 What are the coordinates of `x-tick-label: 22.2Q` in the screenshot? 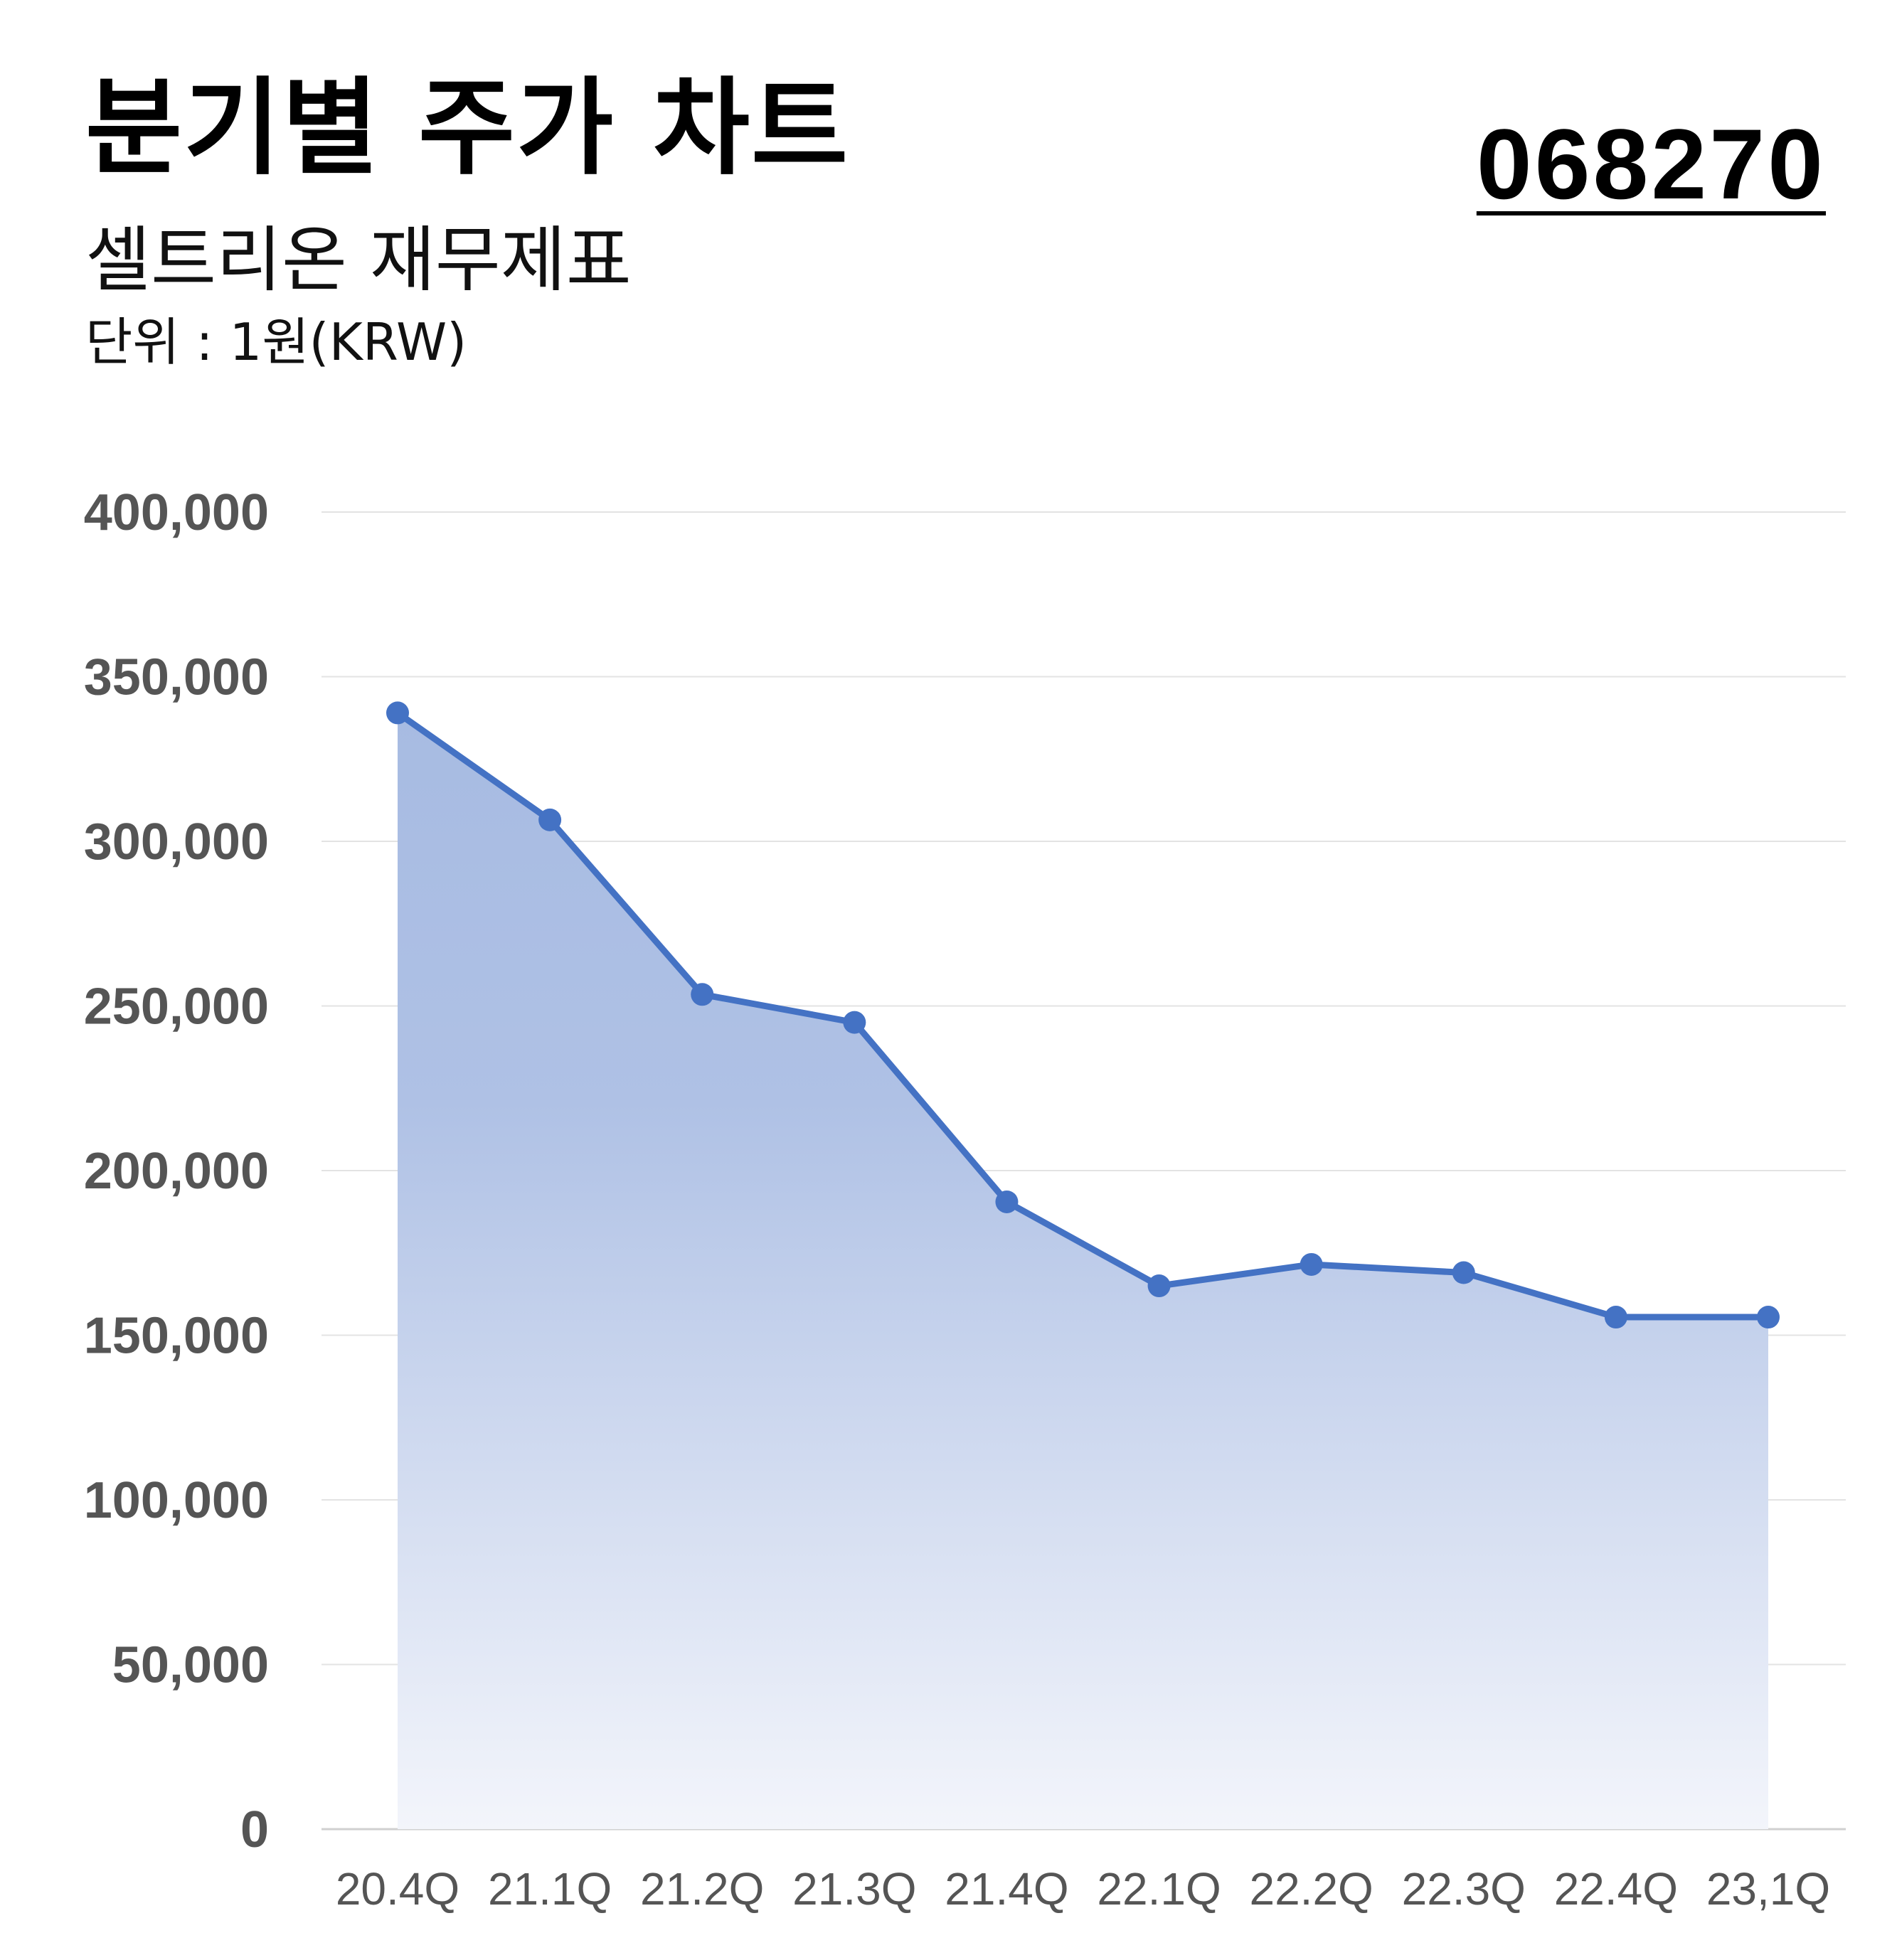 It's located at (1311, 1888).